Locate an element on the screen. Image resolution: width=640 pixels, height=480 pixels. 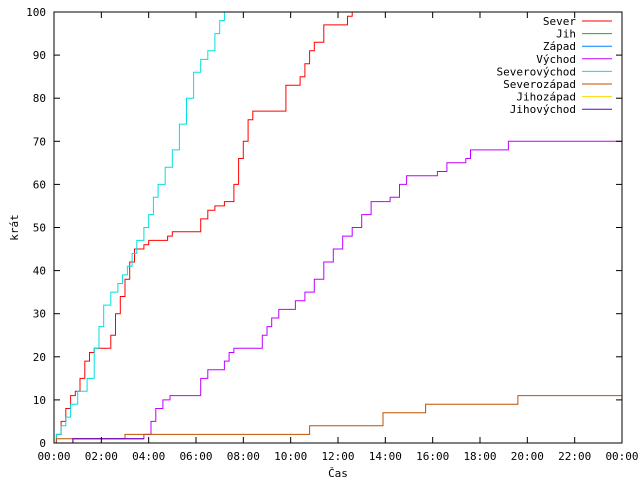
y-tick-label: 90 is located at coordinates (39, 55).